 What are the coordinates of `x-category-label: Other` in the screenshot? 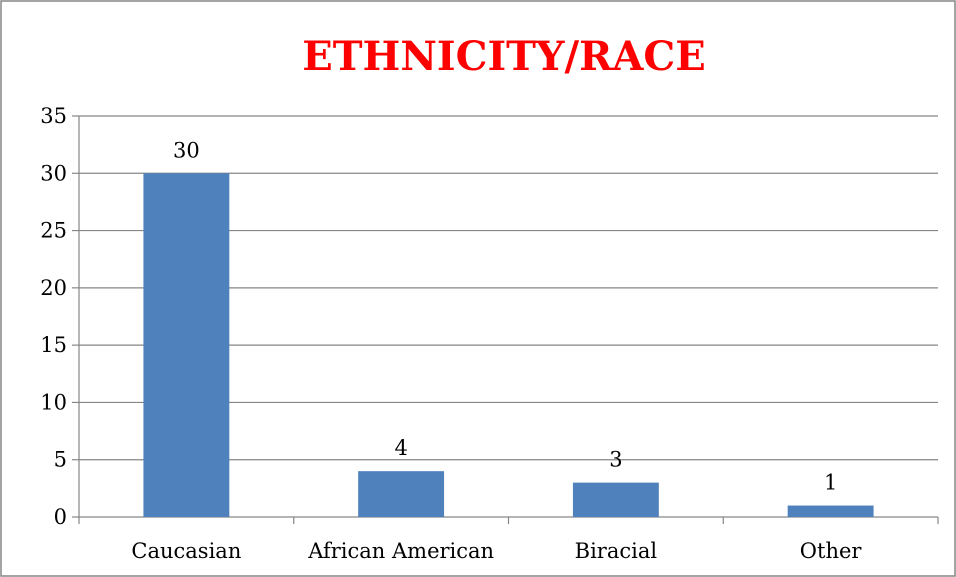 It's located at (831, 551).